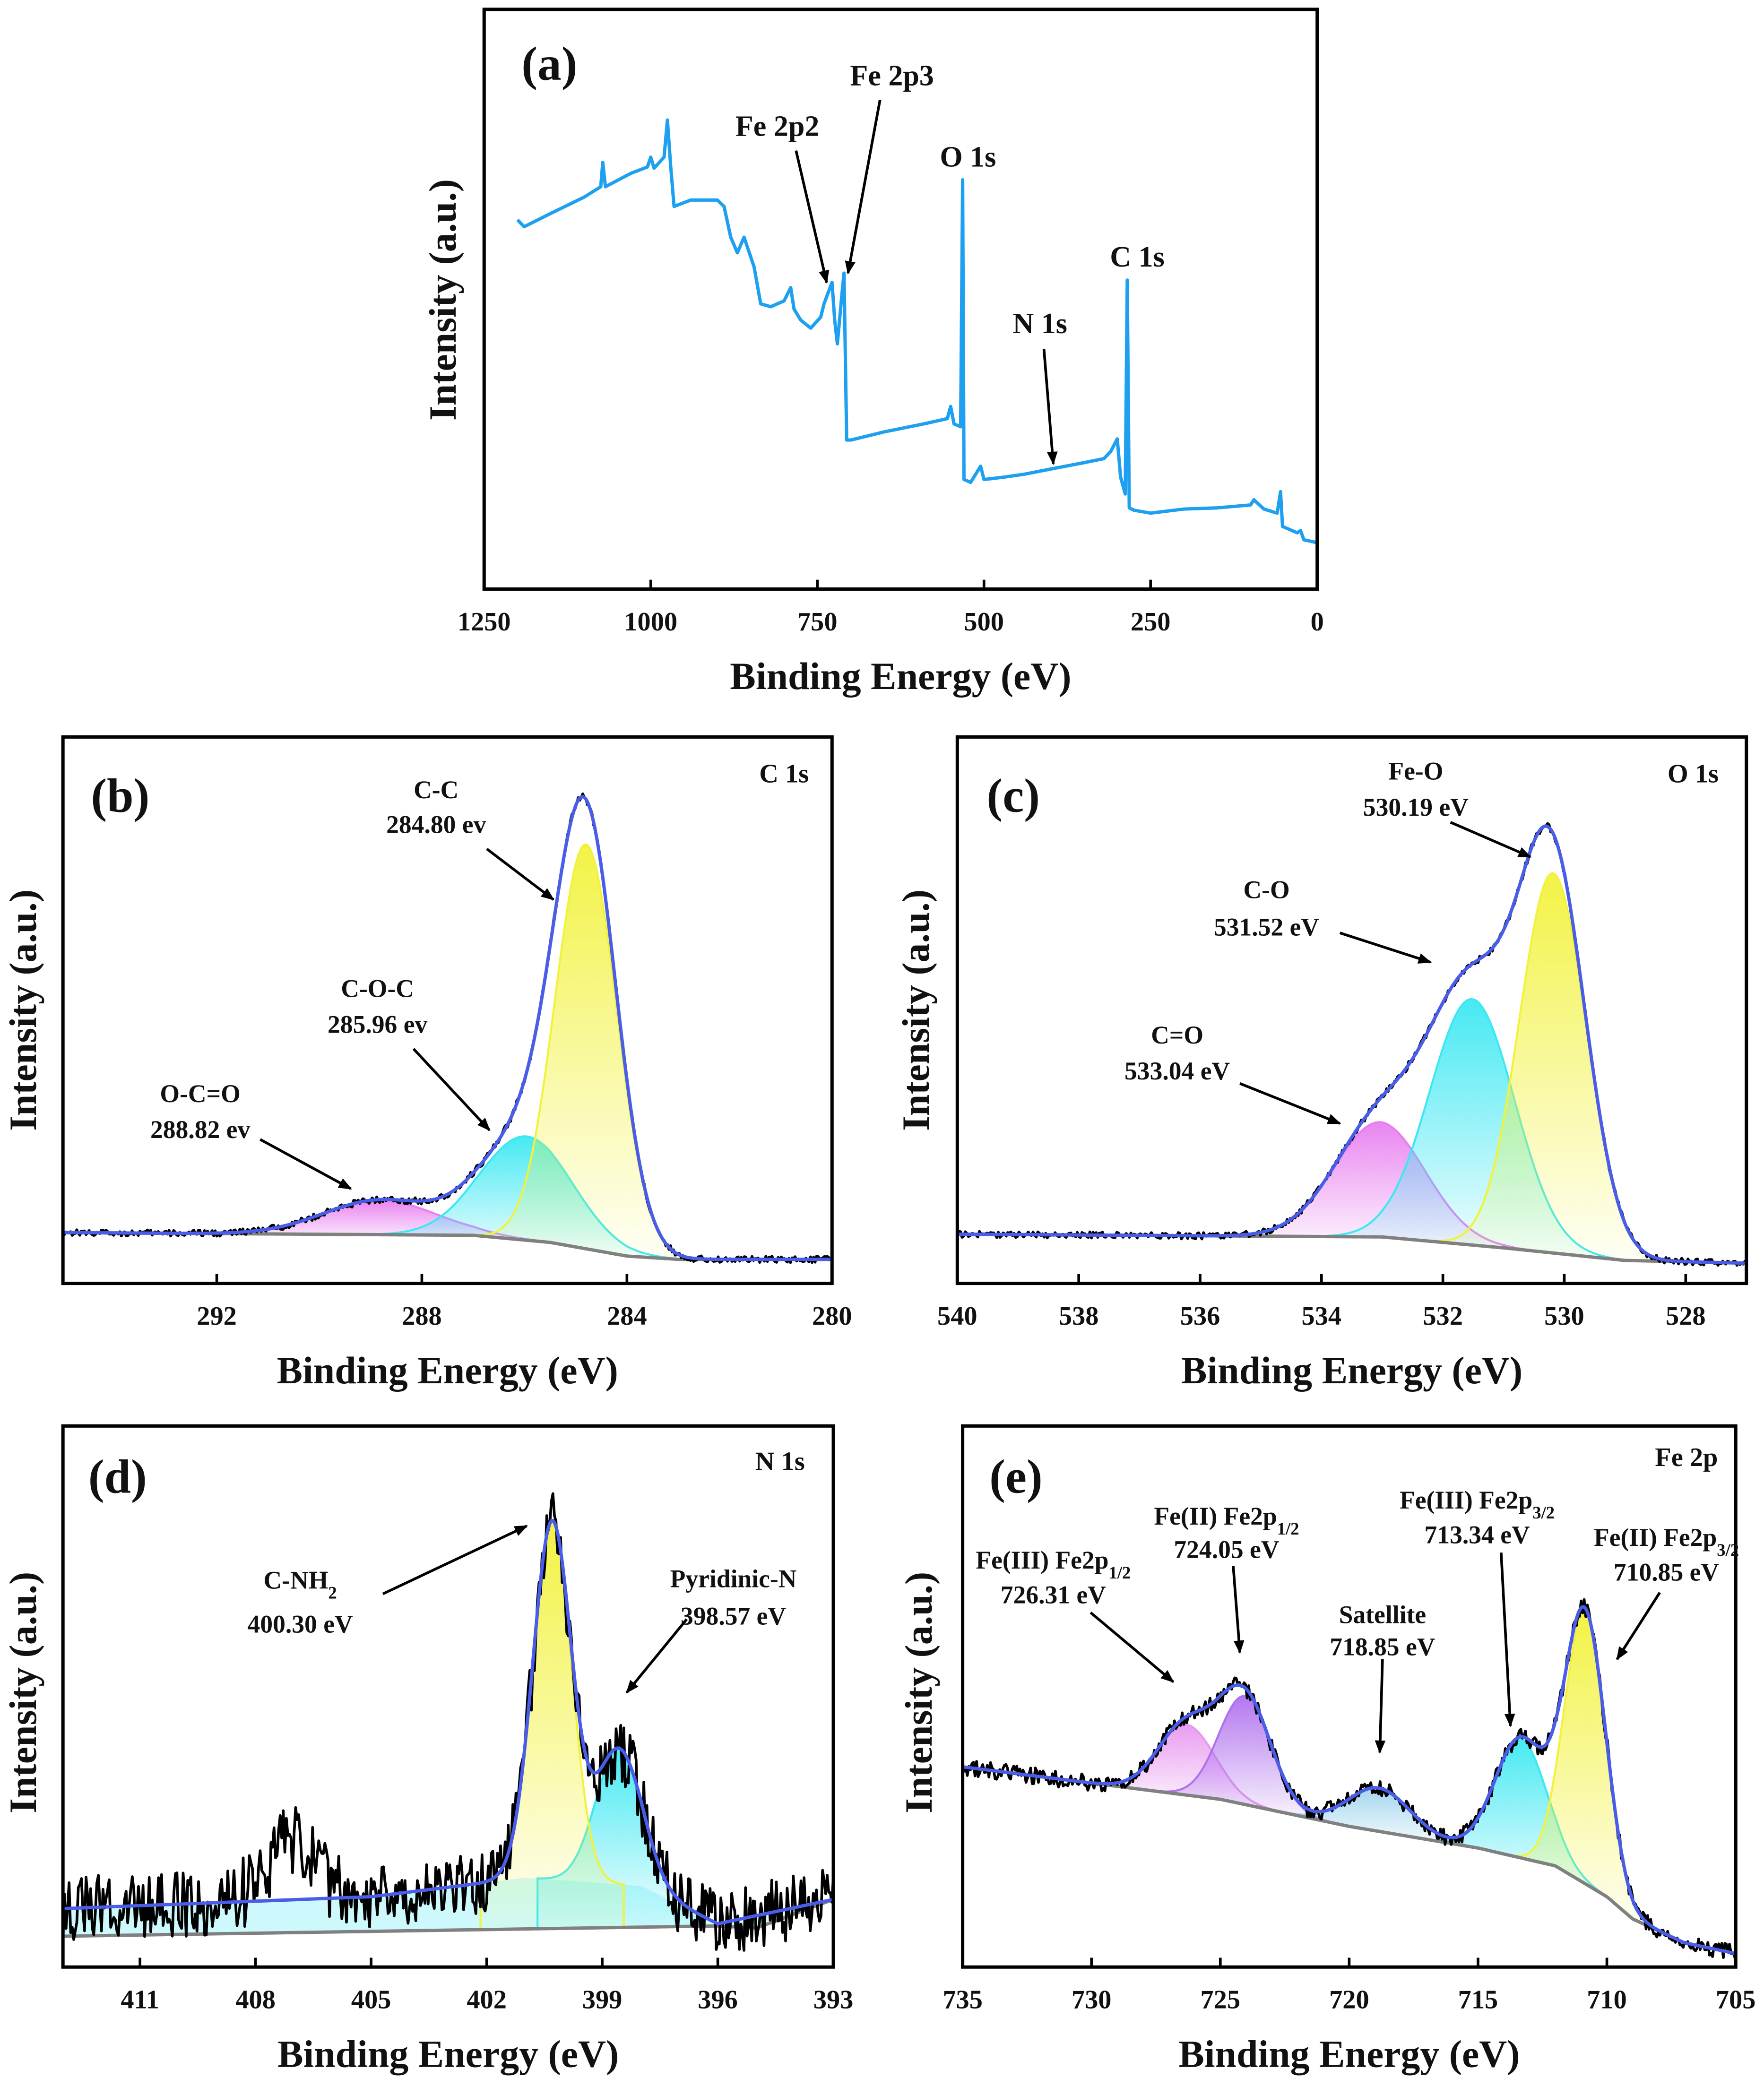 The height and width of the screenshot is (2087, 1764). I want to click on x-tick-label: 730, so click(1092, 2000).